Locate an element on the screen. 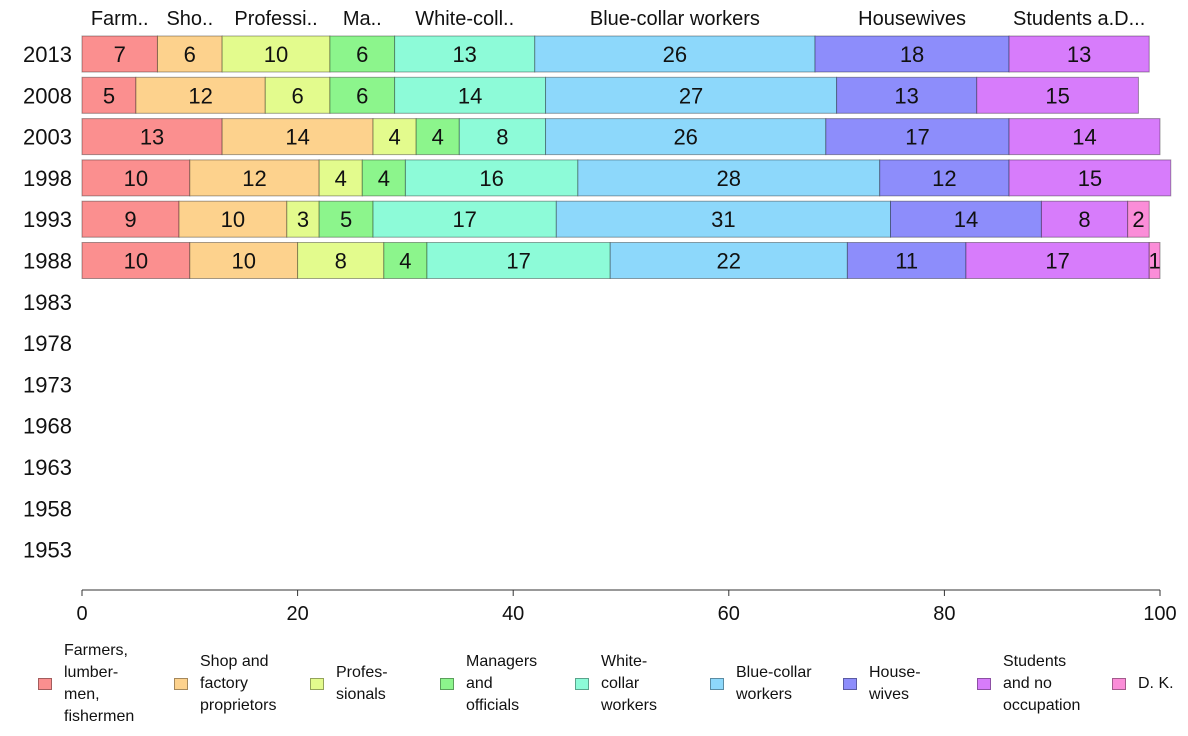 The width and height of the screenshot is (1188, 736). legend-label: House- wives is located at coordinates (895, 683).